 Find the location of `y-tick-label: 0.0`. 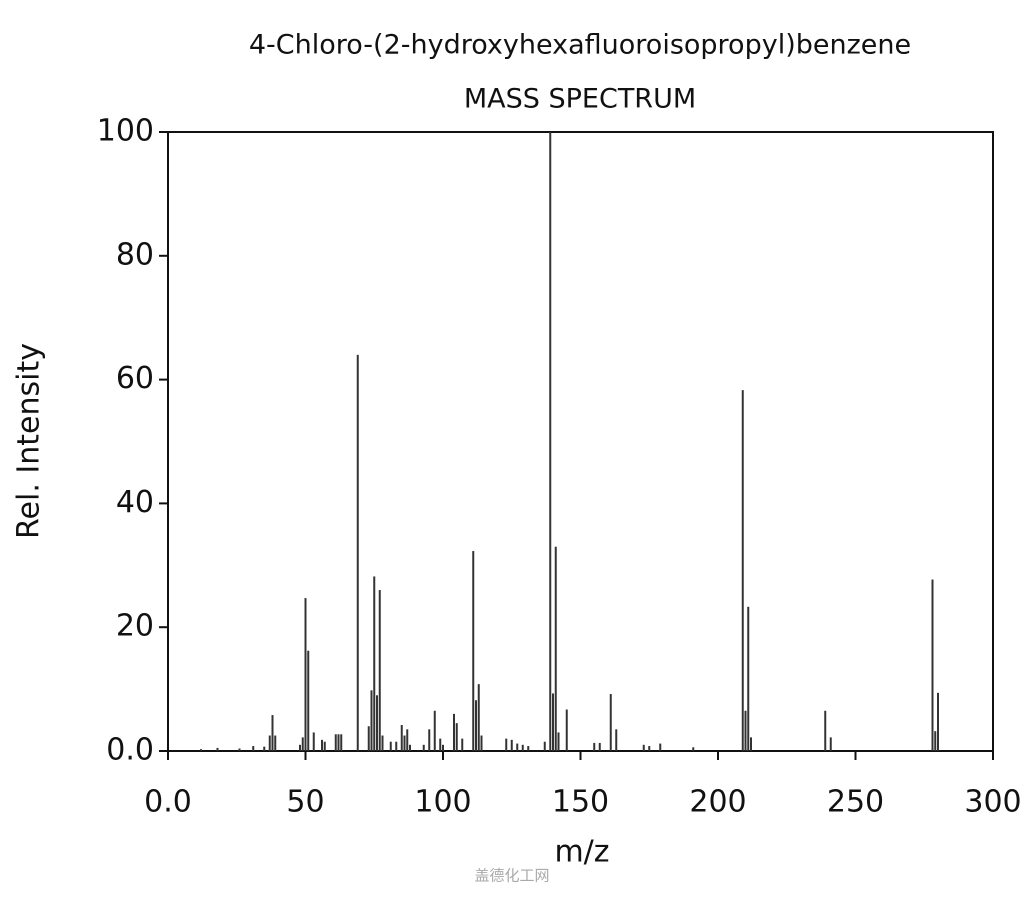

y-tick-label: 0.0 is located at coordinates (130, 750).